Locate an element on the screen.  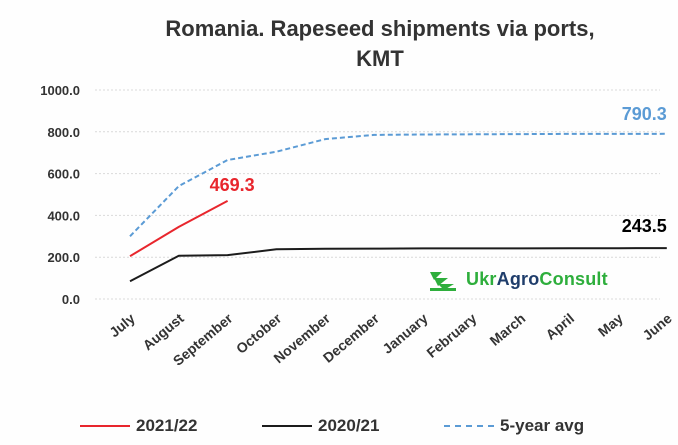
chart-legend: 2021/22 2020/21 5-year avg is located at coordinates (339, 426).